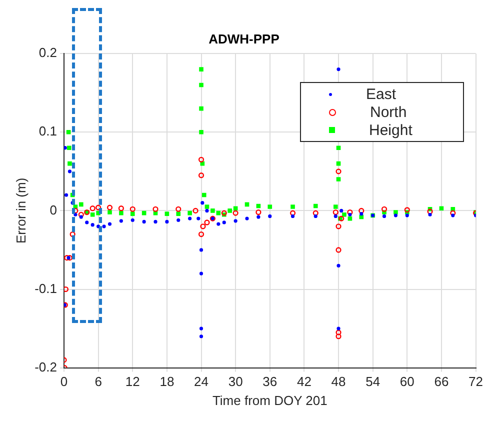 Image resolution: width=486 pixels, height=421 pixels. I want to click on y-tick-label: -0.2, so click(45, 366).